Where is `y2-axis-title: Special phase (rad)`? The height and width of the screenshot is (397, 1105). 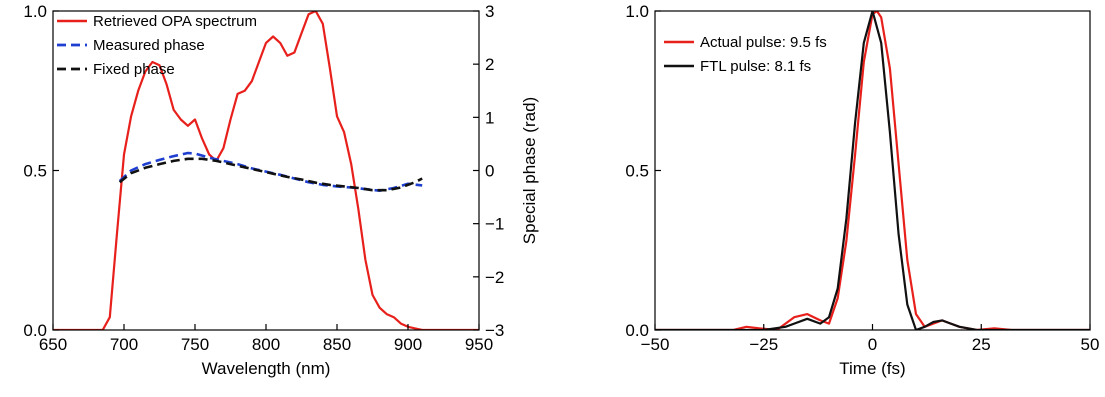 y2-axis-title: Special phase (rad) is located at coordinates (529, 170).